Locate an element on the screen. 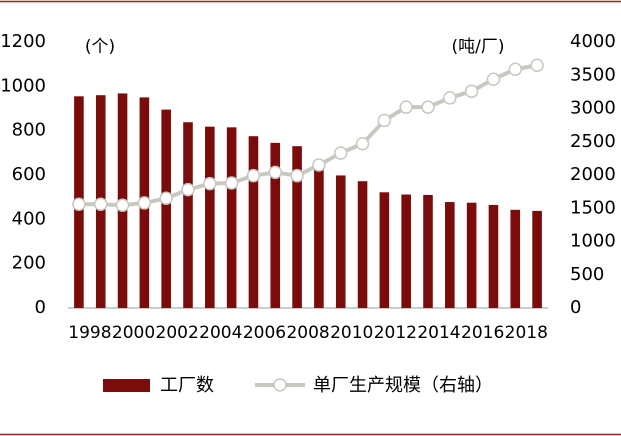 The height and width of the screenshot is (436, 621). y2-tick-label: 1500 is located at coordinates (593, 207).